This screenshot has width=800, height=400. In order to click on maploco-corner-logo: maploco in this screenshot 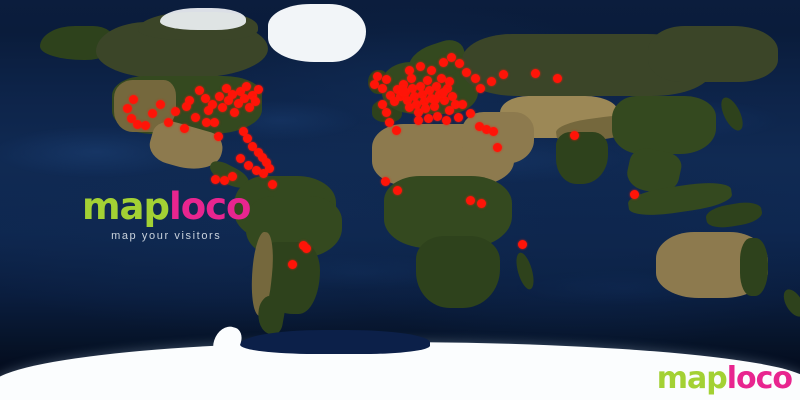, I will do `click(725, 379)`.